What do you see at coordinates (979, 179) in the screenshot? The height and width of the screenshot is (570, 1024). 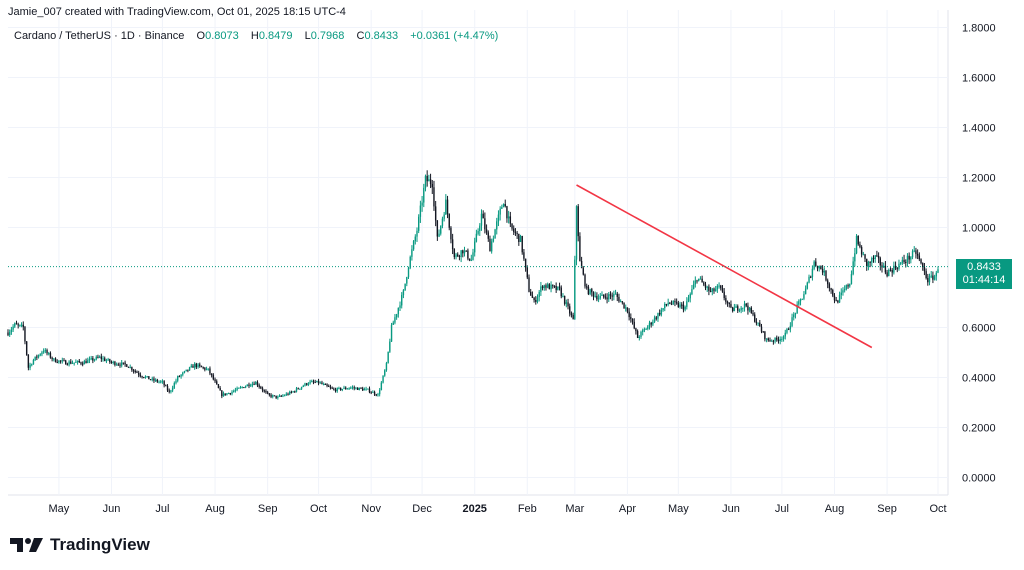 I see `y-tick-label: 1.2000` at bounding box center [979, 179].